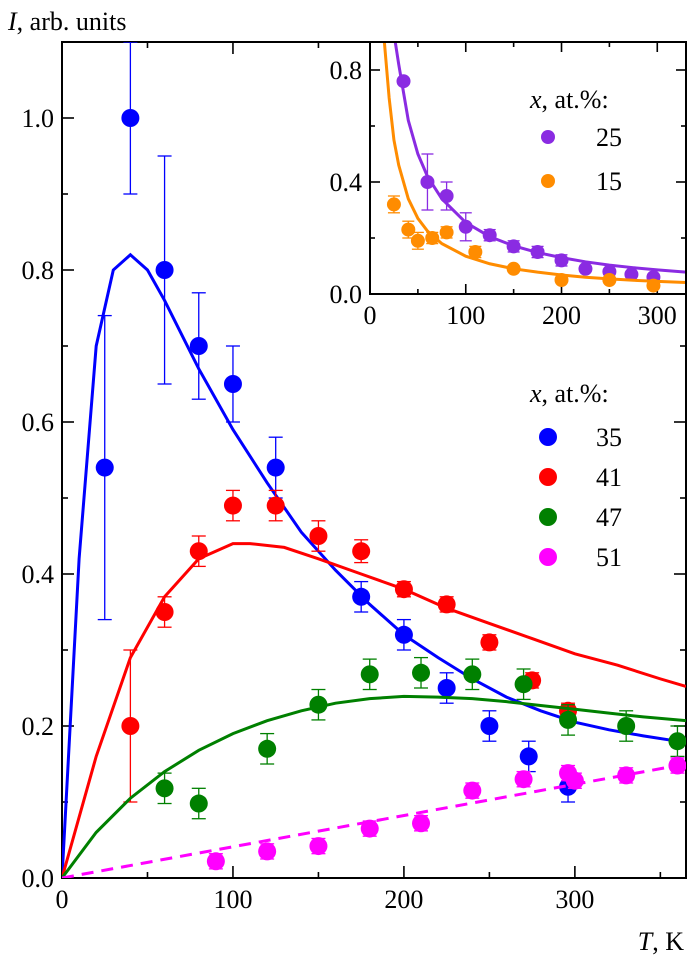 The width and height of the screenshot is (688, 961). Describe the element at coordinates (232, 899) in the screenshot. I see `main-x-tick-label: 100` at that location.